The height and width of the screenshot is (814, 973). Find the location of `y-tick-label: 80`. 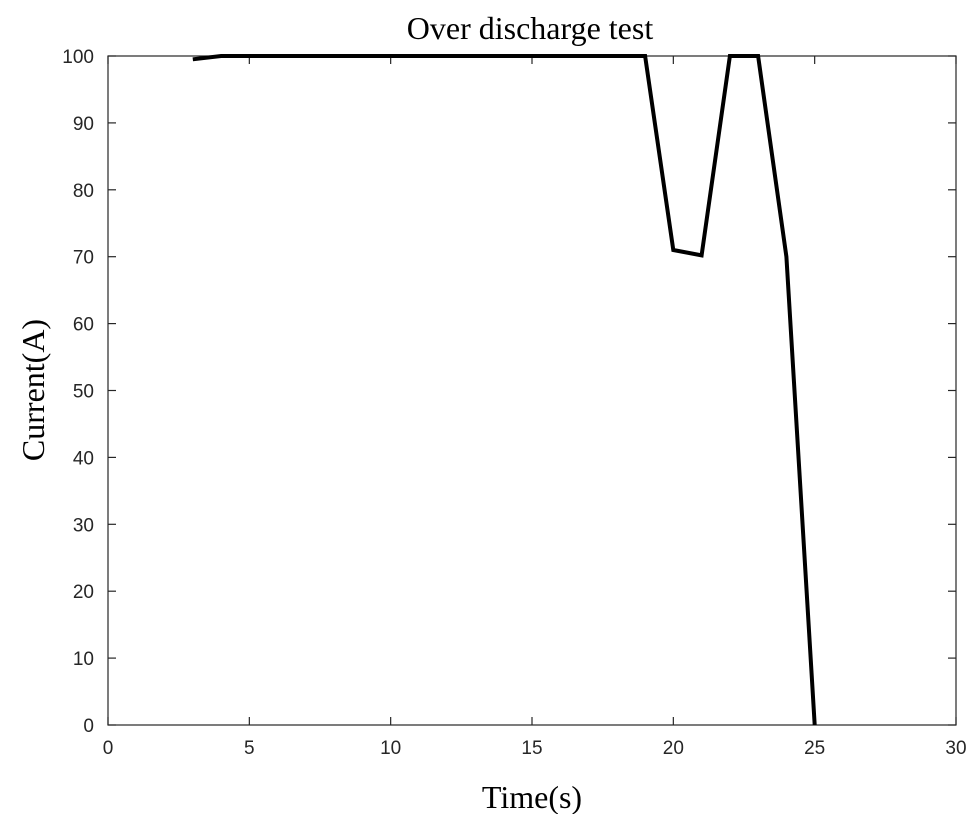

y-tick-label: 80 is located at coordinates (83, 191).